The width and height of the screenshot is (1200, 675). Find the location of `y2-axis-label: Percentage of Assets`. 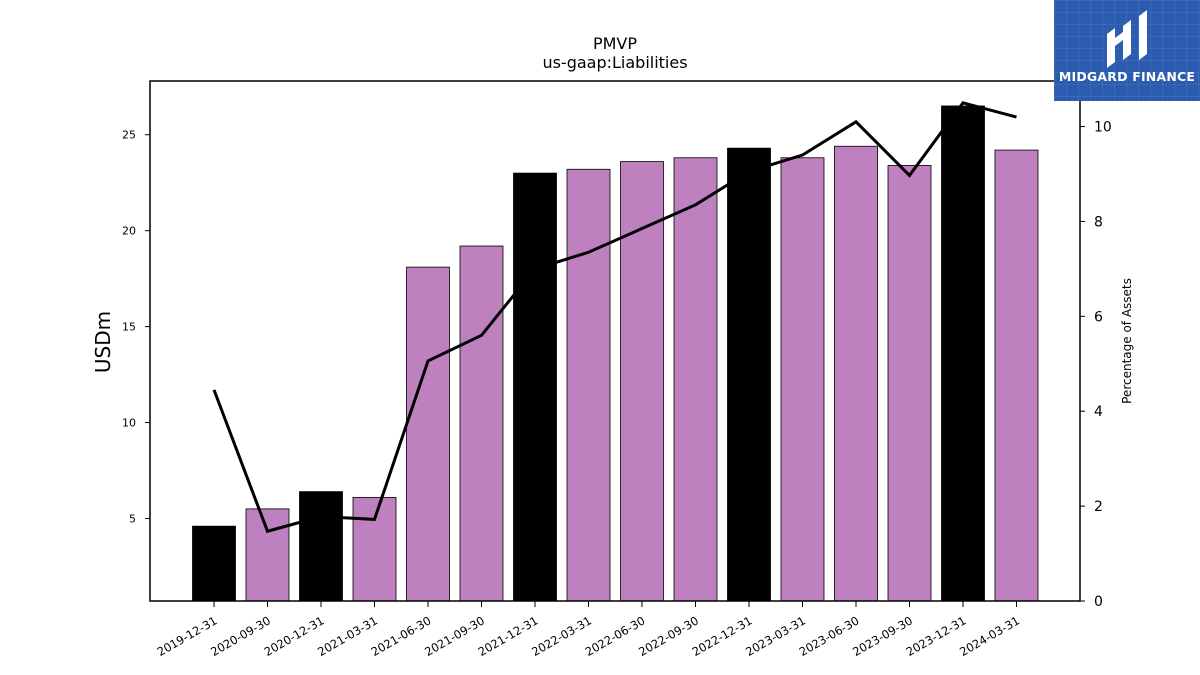

y2-axis-label: Percentage of Assets is located at coordinates (1127, 341).